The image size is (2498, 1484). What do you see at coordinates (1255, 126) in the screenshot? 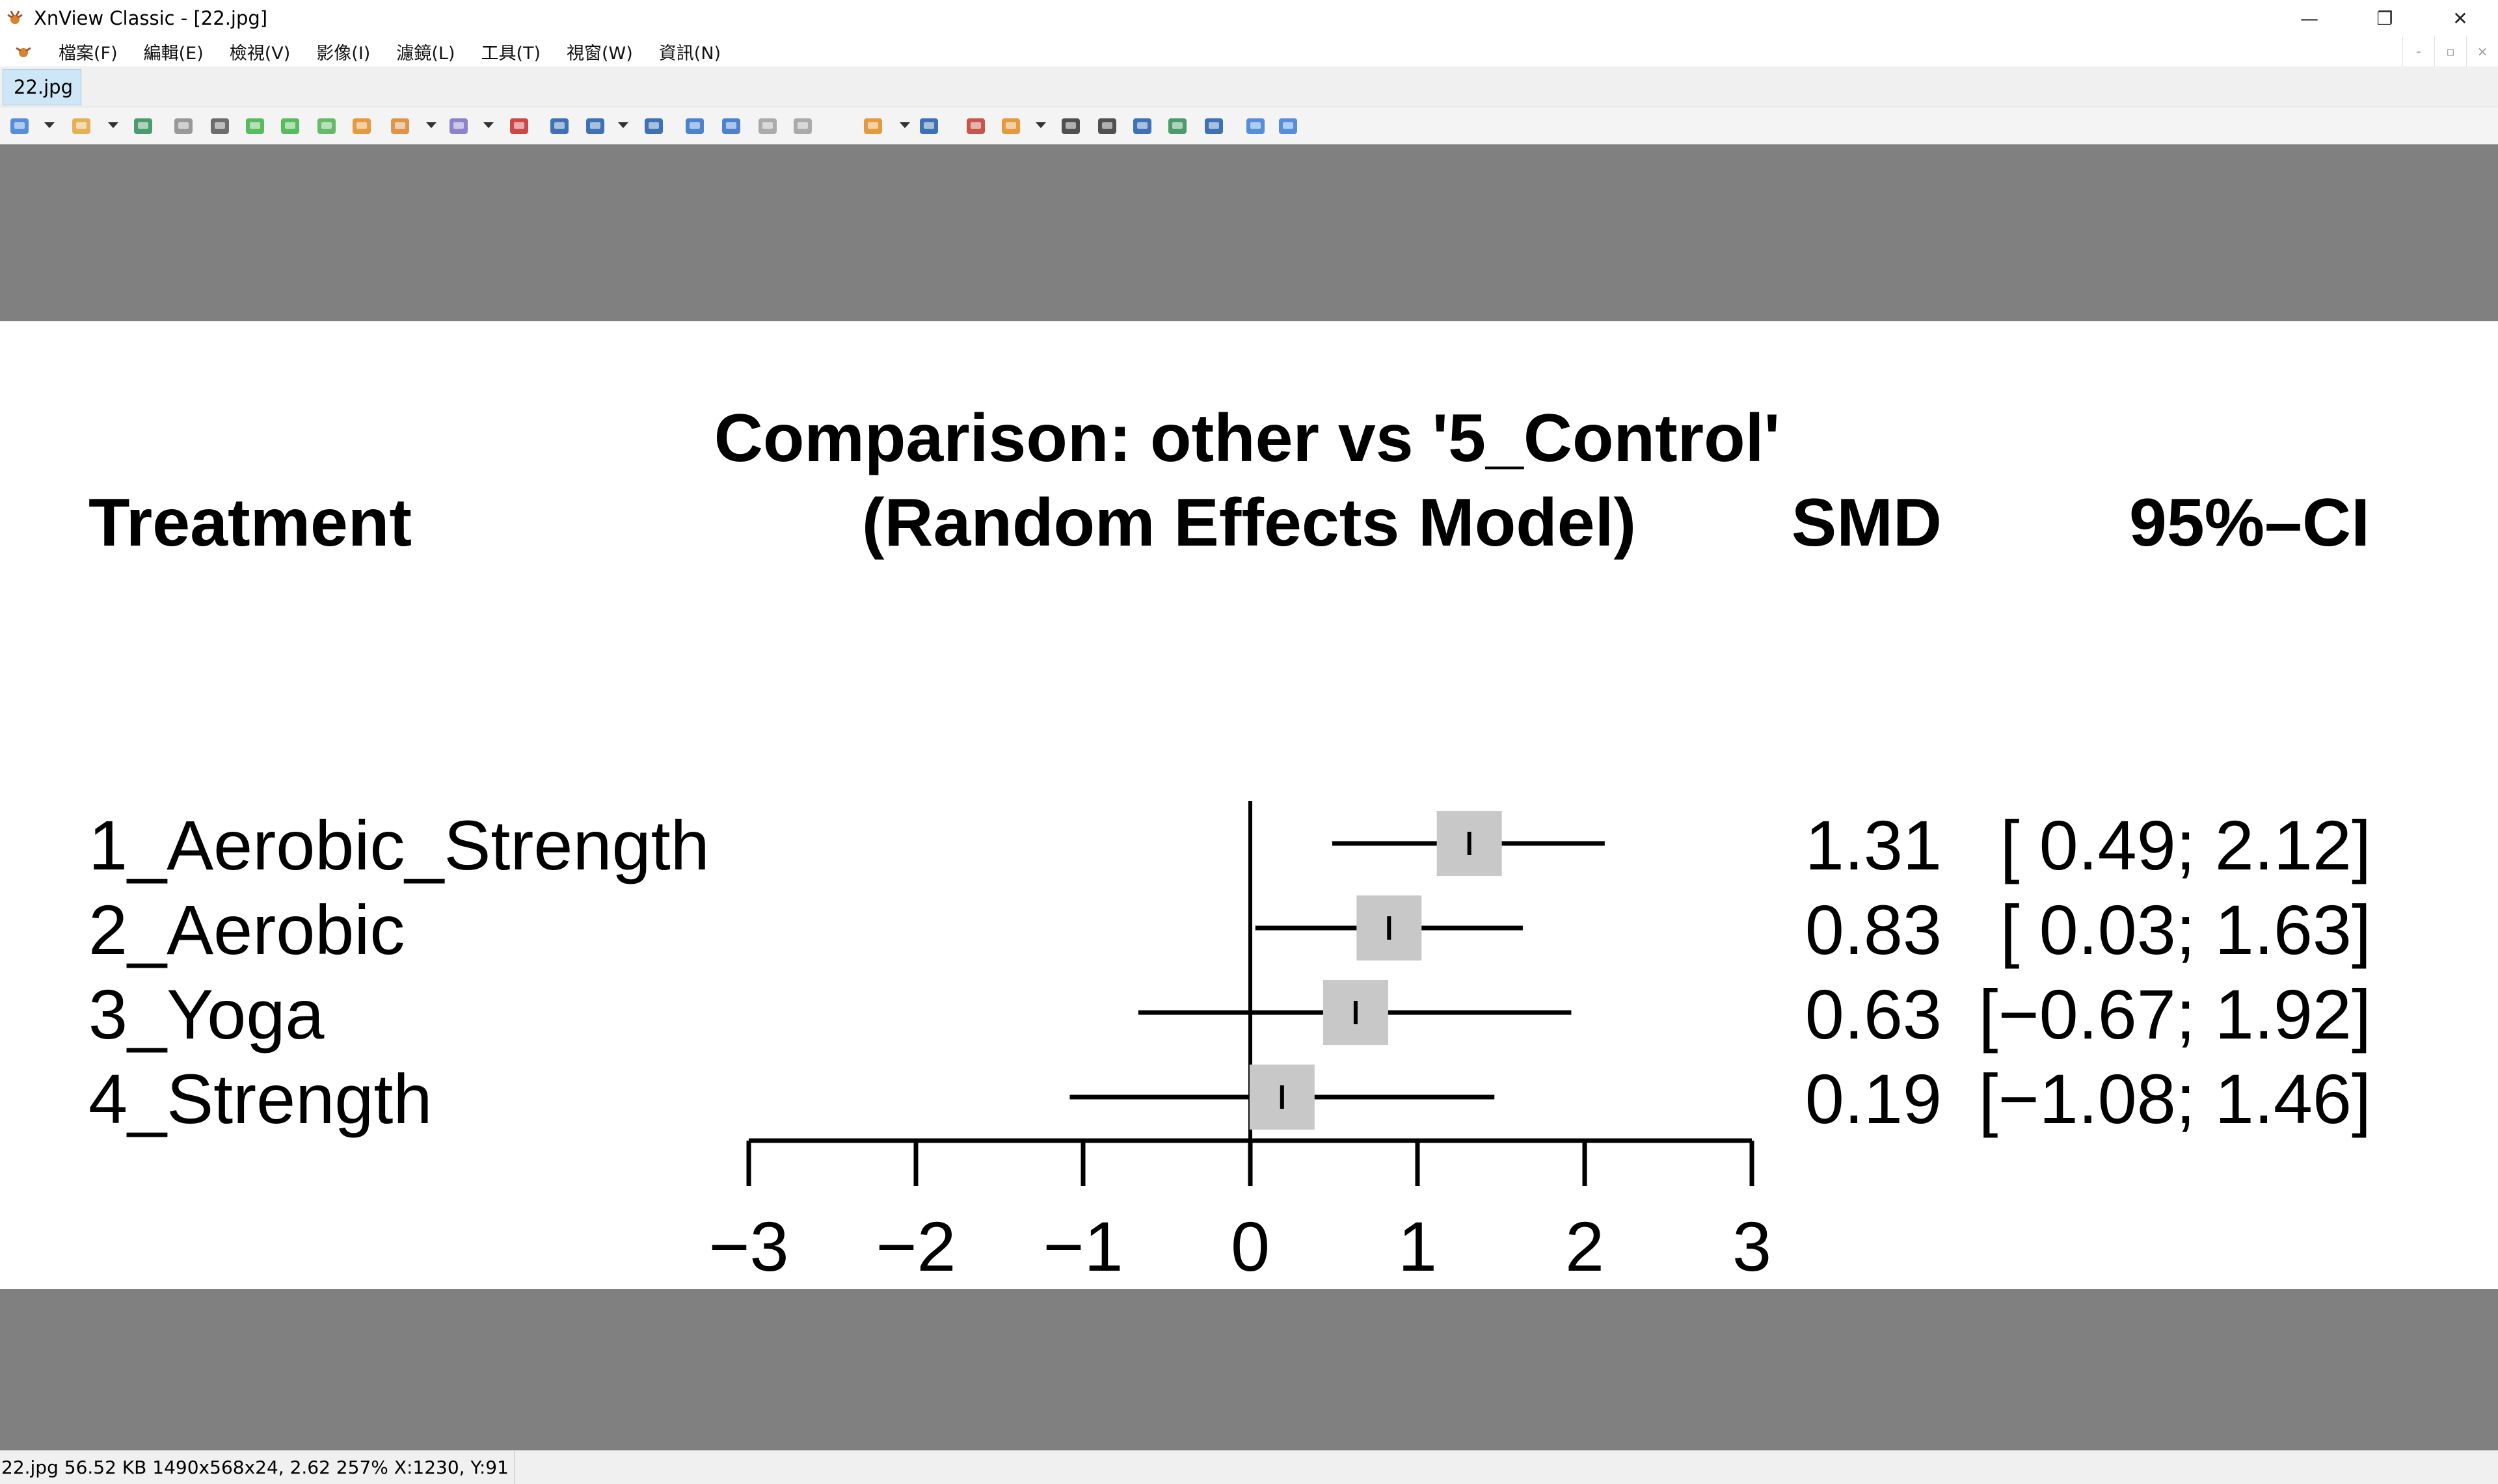
I see `settings-icon` at bounding box center [1255, 126].